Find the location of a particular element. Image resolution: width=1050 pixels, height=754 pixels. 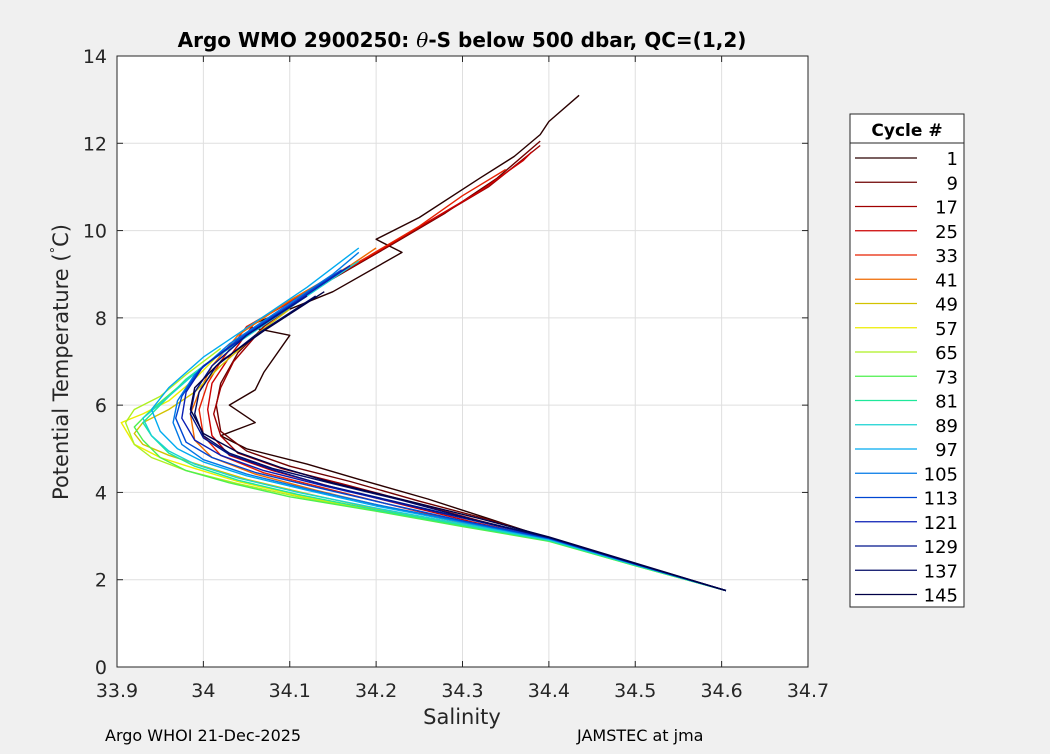

legend-title: Cycle # is located at coordinates (906, 131).